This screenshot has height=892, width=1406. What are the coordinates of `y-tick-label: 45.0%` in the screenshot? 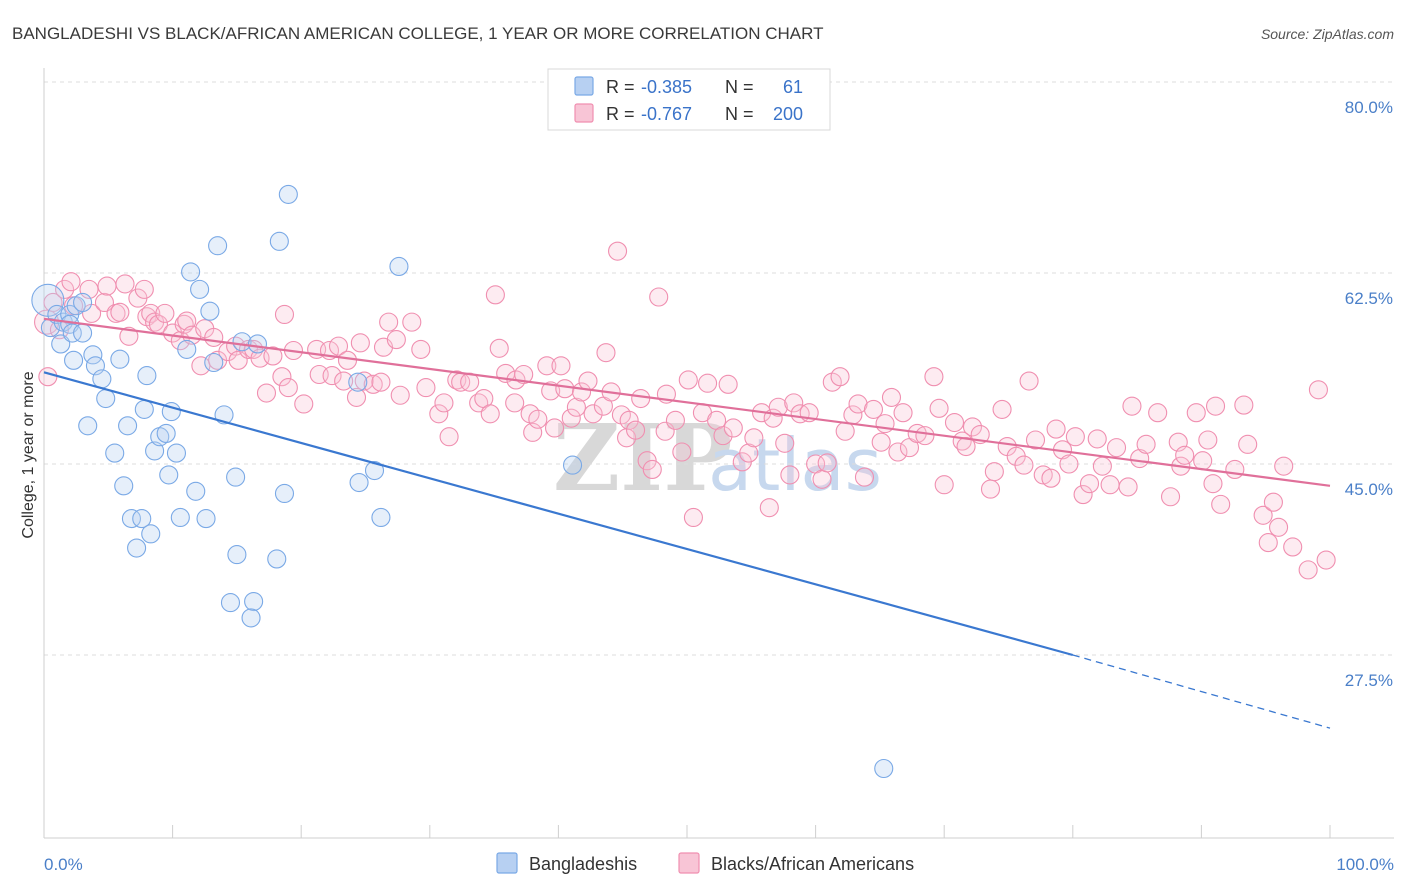 It's located at (1369, 489).